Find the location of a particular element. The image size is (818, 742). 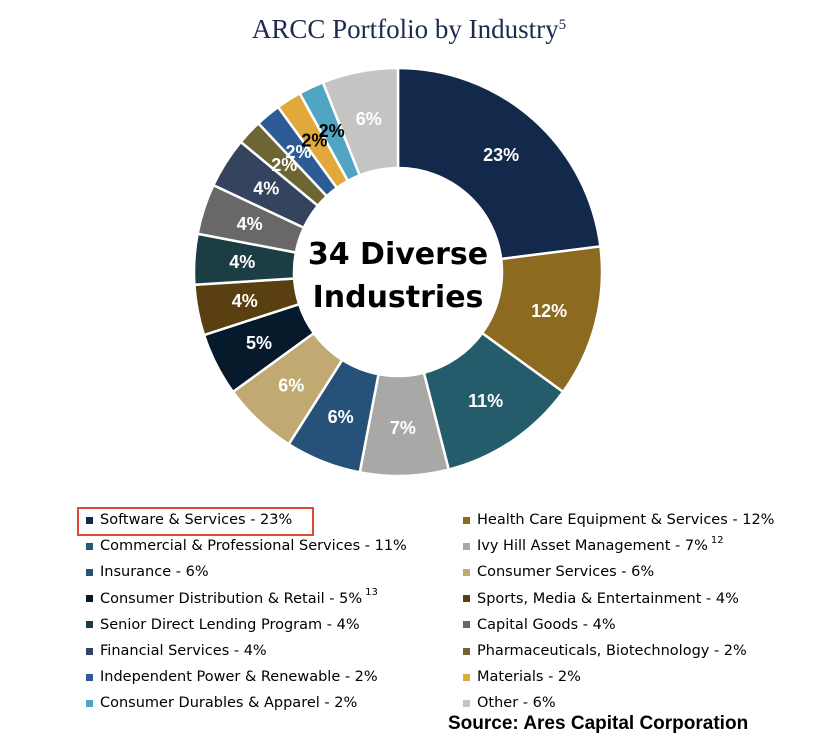

legend-item: Materials - 2% is located at coordinates (522, 677).